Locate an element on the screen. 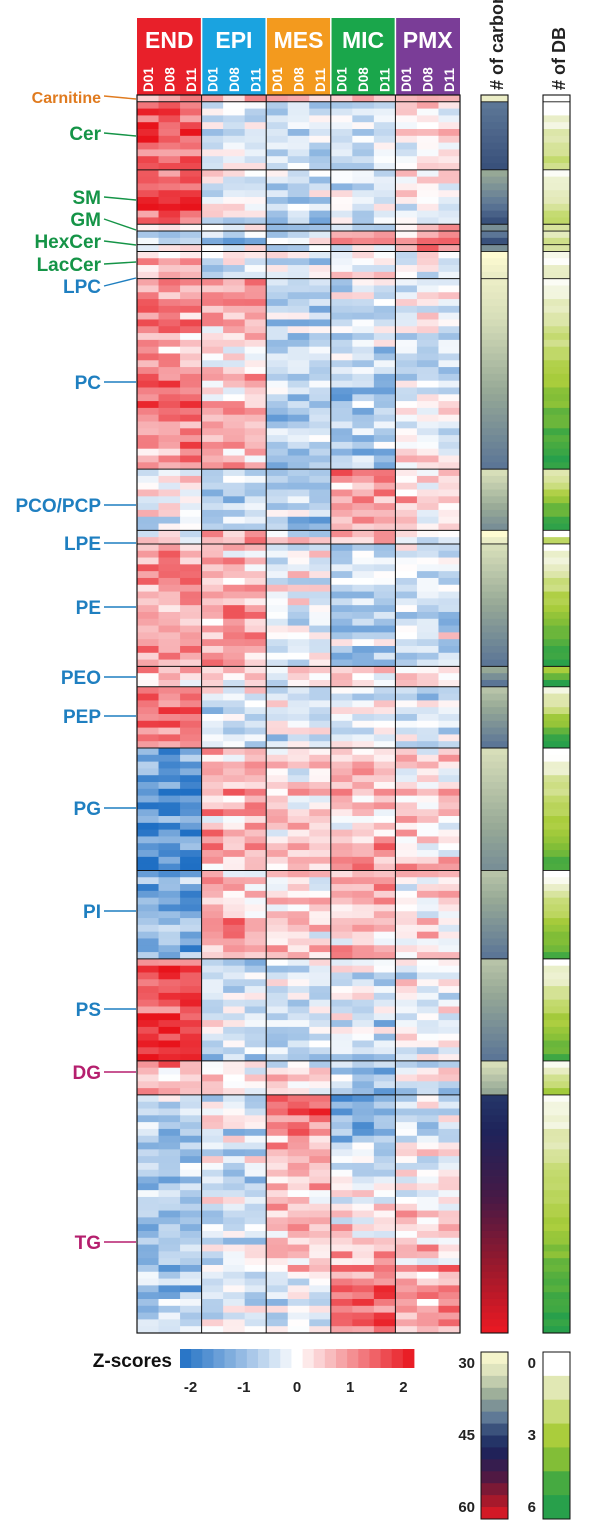 Image resolution: width=610 pixels, height=1523 pixels. group-name: EPI is located at coordinates (233, 40).